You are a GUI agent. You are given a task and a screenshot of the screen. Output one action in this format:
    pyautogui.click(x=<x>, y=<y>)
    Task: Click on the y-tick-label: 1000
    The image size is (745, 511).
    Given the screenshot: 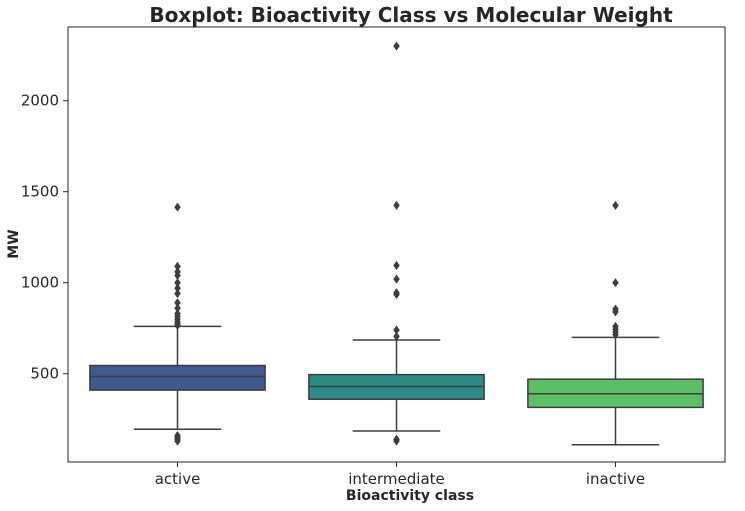 What is the action you would take?
    pyautogui.click(x=40, y=283)
    